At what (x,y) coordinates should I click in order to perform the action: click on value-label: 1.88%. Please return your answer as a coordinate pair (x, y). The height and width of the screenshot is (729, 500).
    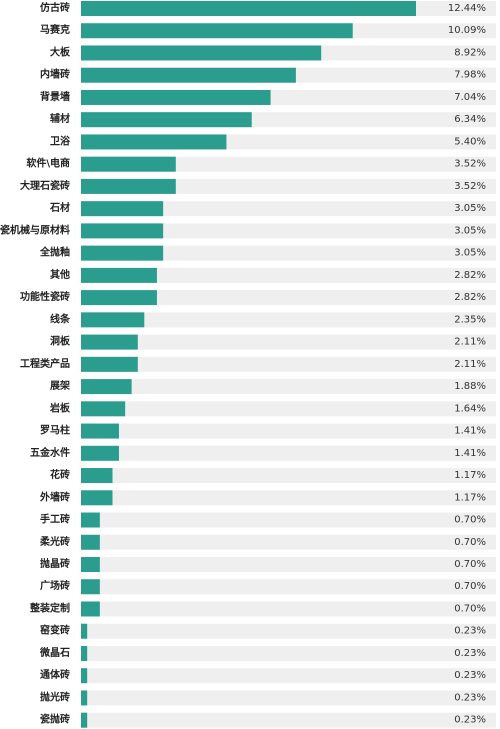
    Looking at the image, I should click on (470, 386).